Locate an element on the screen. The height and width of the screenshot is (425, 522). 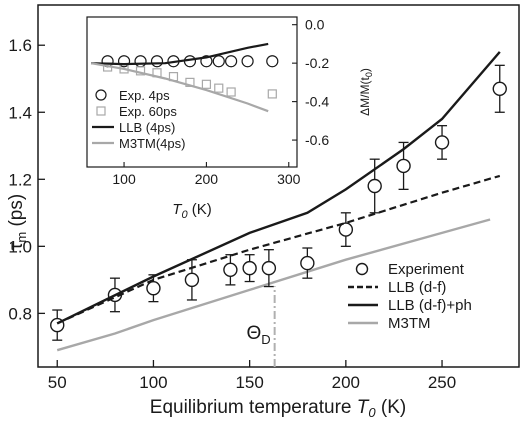
main-x-axis-label: Equilibrium temperature T0 (K) is located at coordinates (278, 408).